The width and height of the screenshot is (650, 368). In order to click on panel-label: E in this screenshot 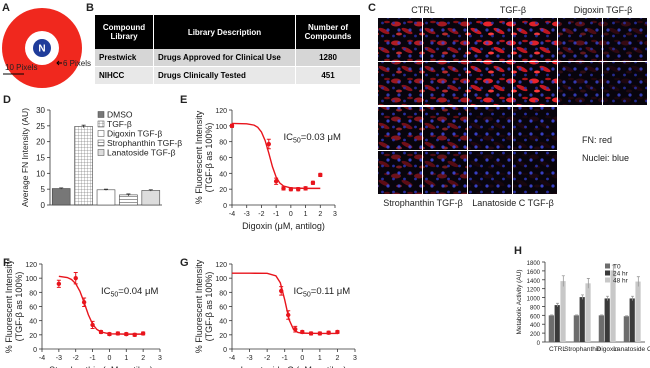, I will do `click(183, 100)`.